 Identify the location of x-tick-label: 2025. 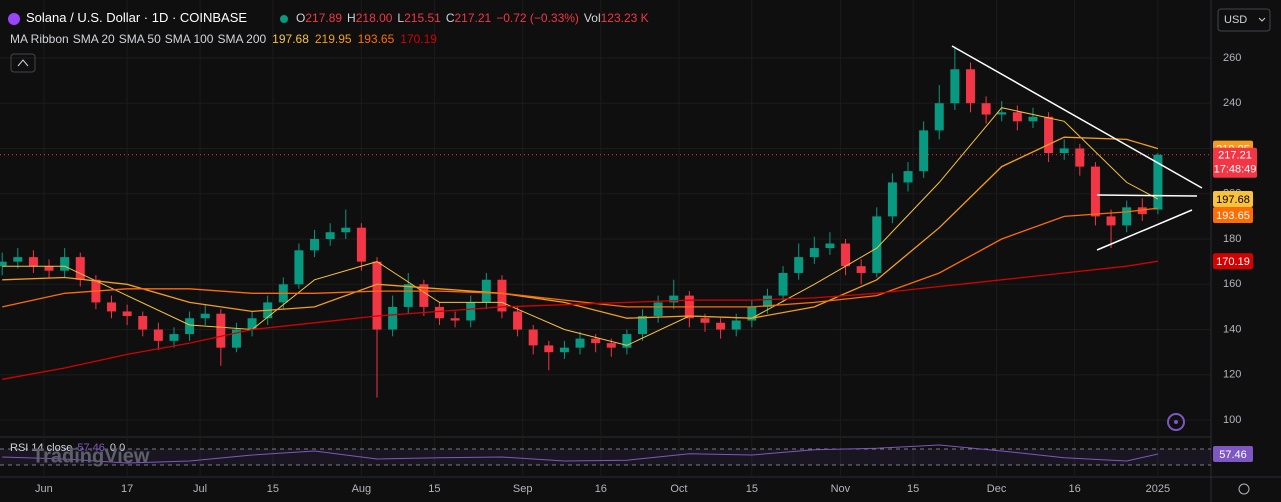
(1158, 489).